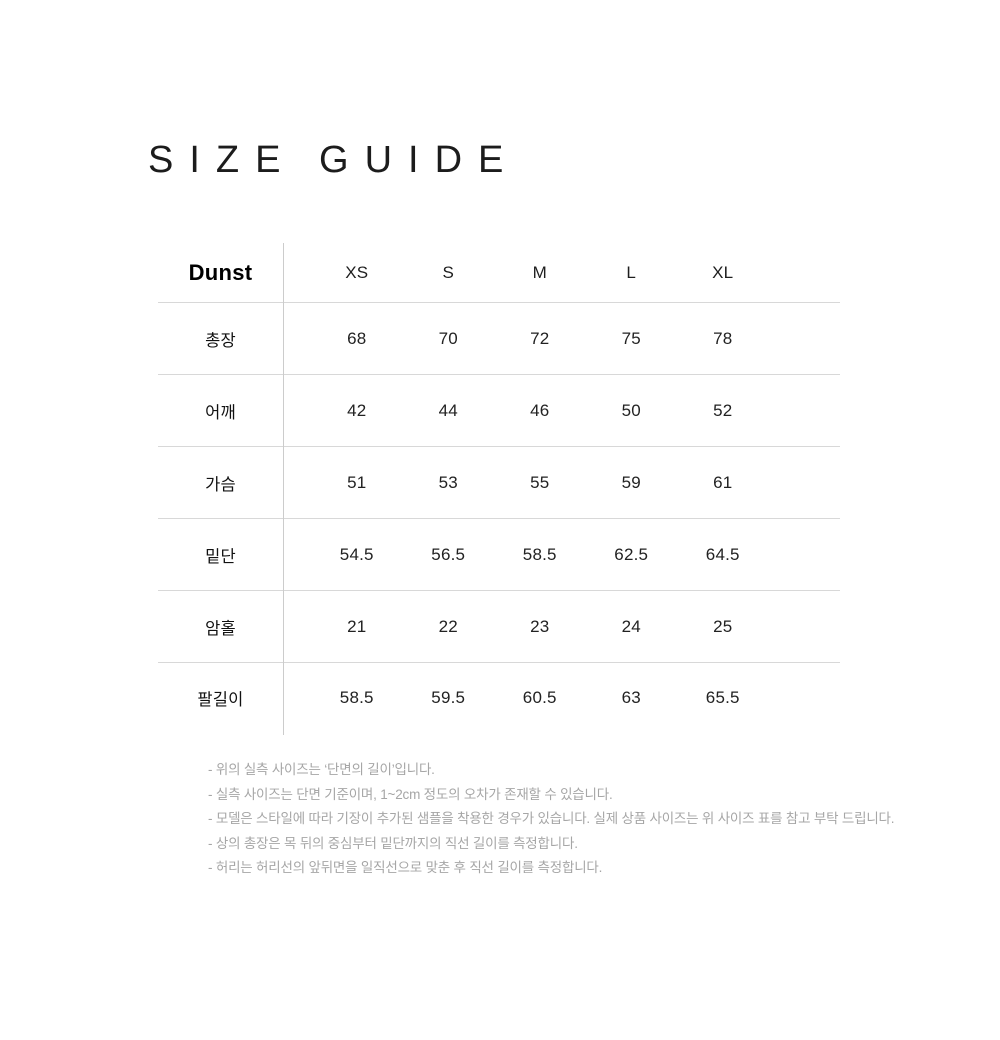 Image resolution: width=1000 pixels, height=1040 pixels. I want to click on value-cell: 51, so click(357, 482).